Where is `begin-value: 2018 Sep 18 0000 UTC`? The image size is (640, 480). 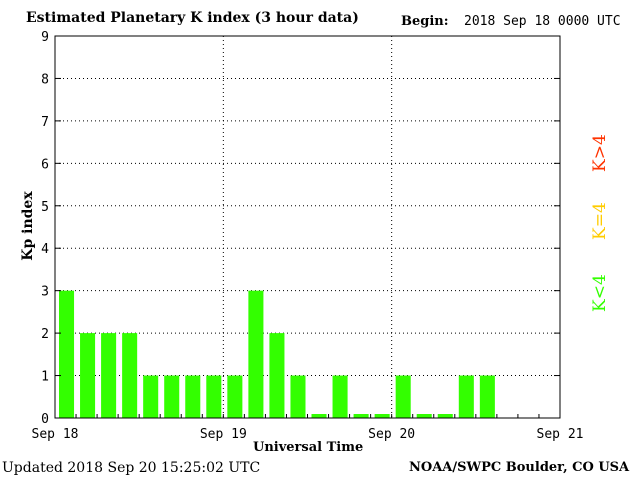
begin-value: 2018 Sep 18 0000 UTC is located at coordinates (542, 21).